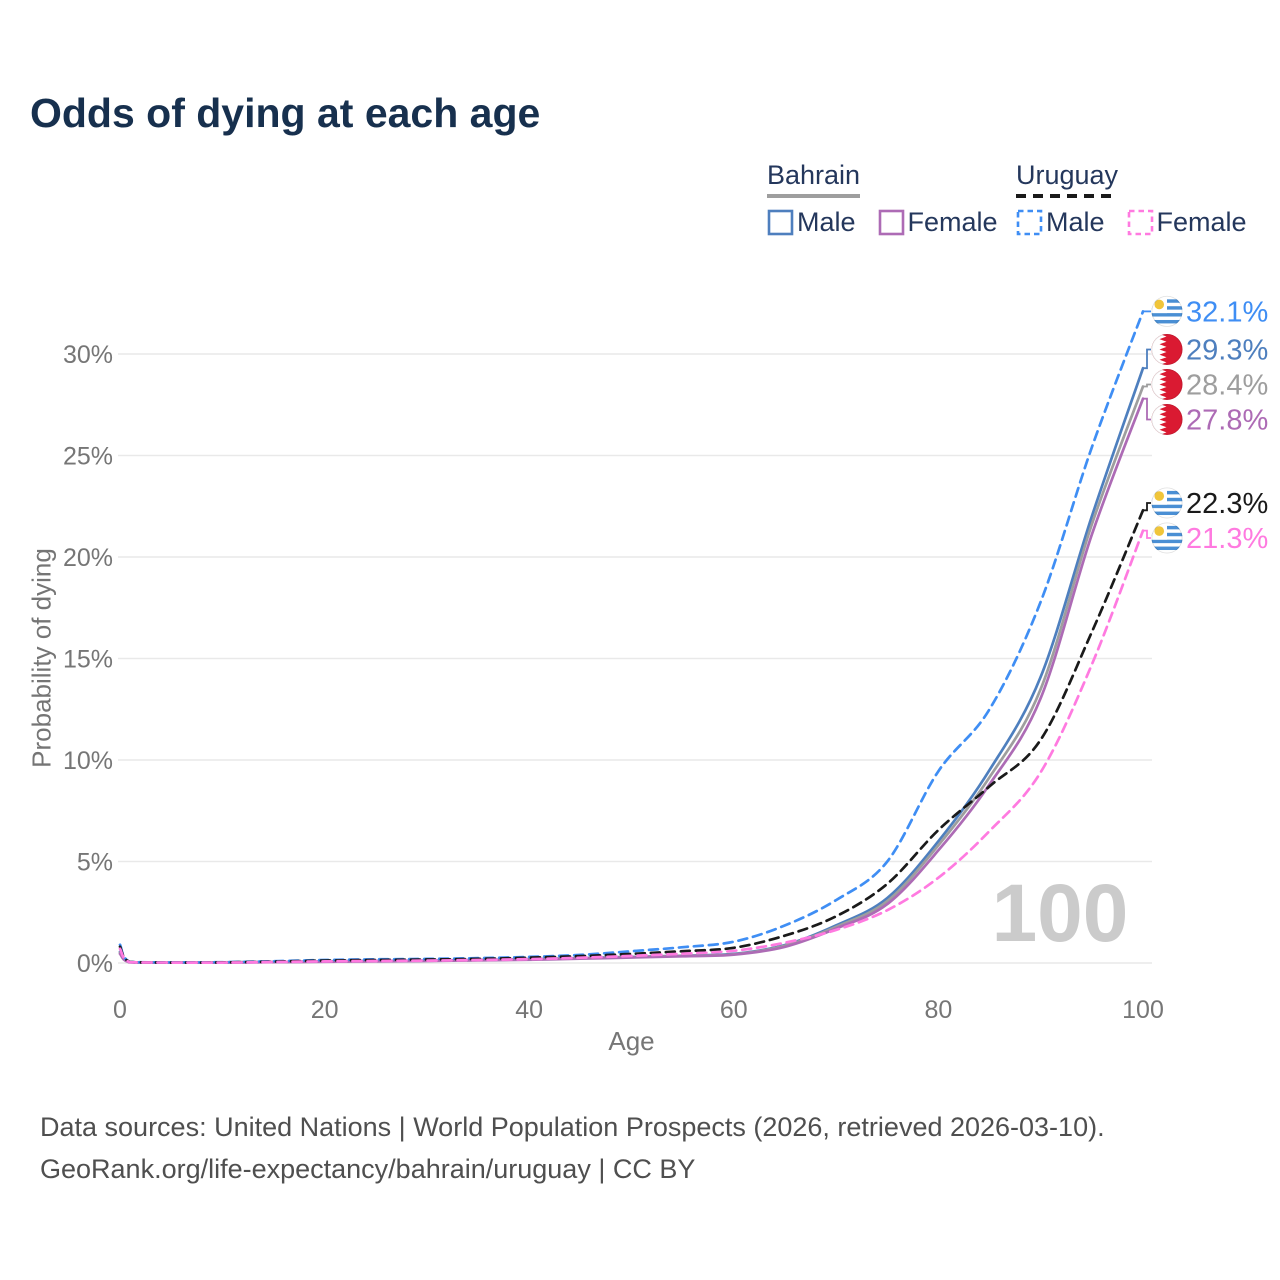  What do you see at coordinates (1227, 312) in the screenshot?
I see `end-label-uruguay-male: 32.1%` at bounding box center [1227, 312].